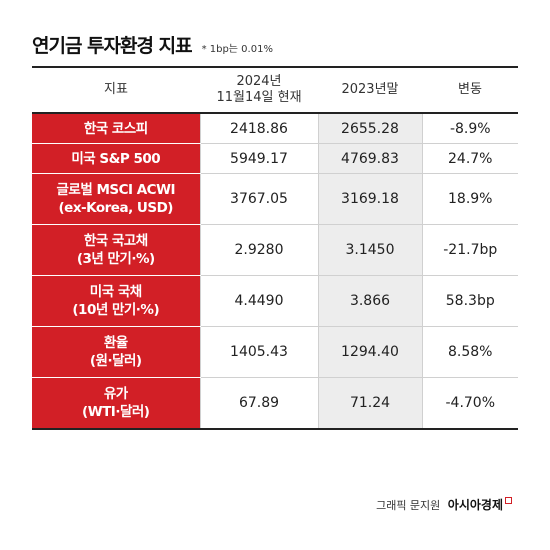 The image size is (550, 550). I want to click on row-label: 글로벌 MSCI ACWI (ex-Korea, USD), so click(116, 199).